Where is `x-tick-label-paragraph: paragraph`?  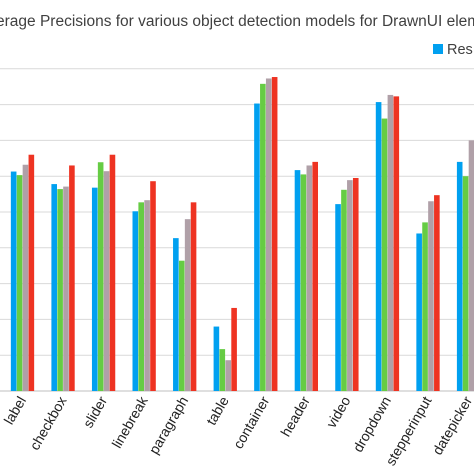
x-tick-label-paragraph: paragraph is located at coordinates (169, 425).